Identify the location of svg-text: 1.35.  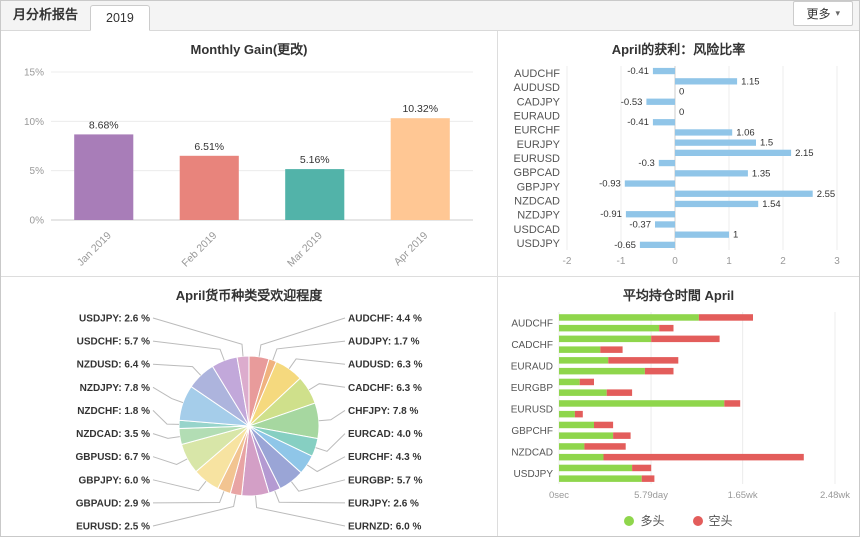
(760, 173).